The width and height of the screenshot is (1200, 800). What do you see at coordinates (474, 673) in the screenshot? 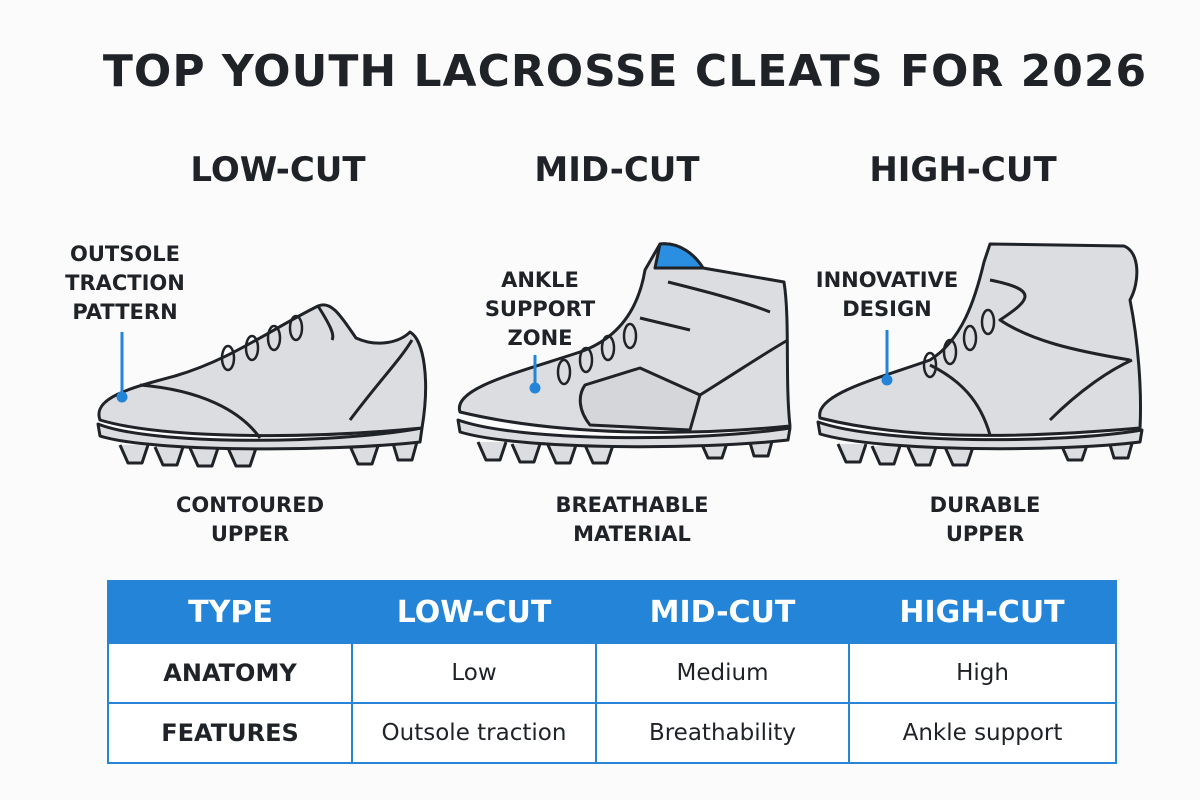
I see `table-cell: Low` at bounding box center [474, 673].